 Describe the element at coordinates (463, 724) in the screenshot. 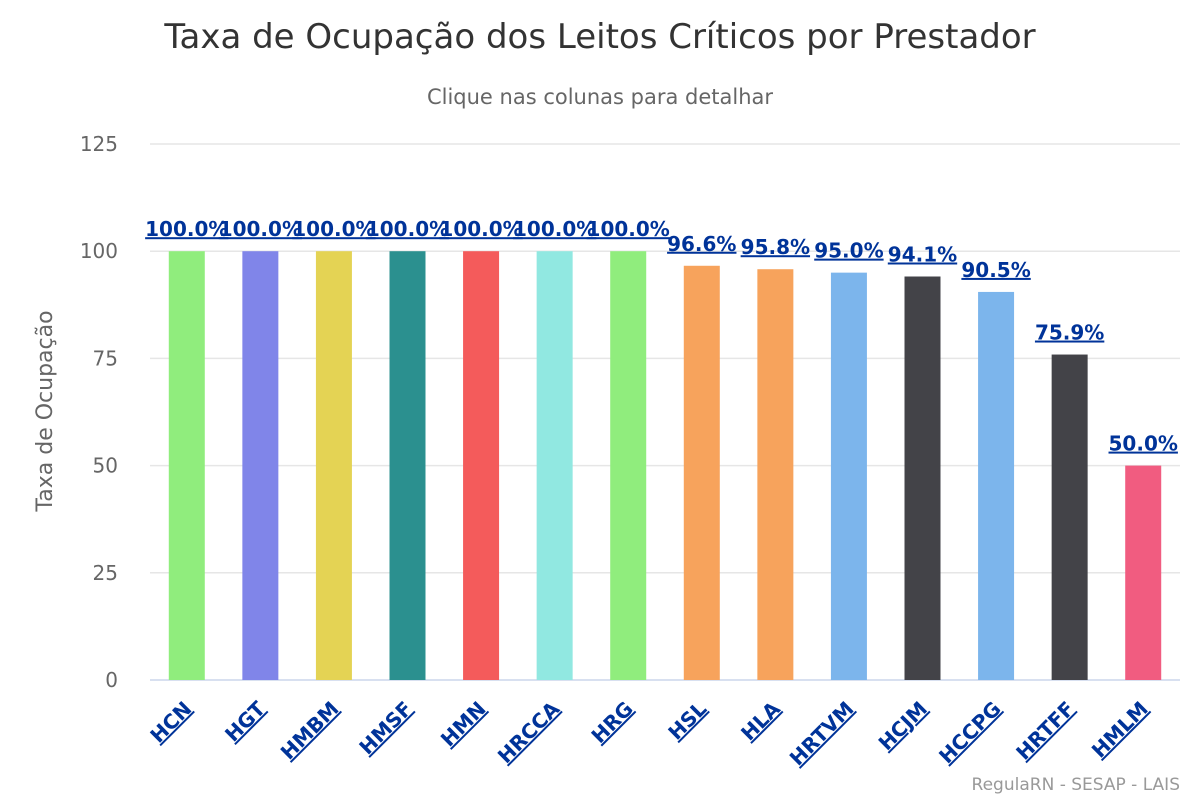

I see `x-tick-label-hmn: HMN` at that location.